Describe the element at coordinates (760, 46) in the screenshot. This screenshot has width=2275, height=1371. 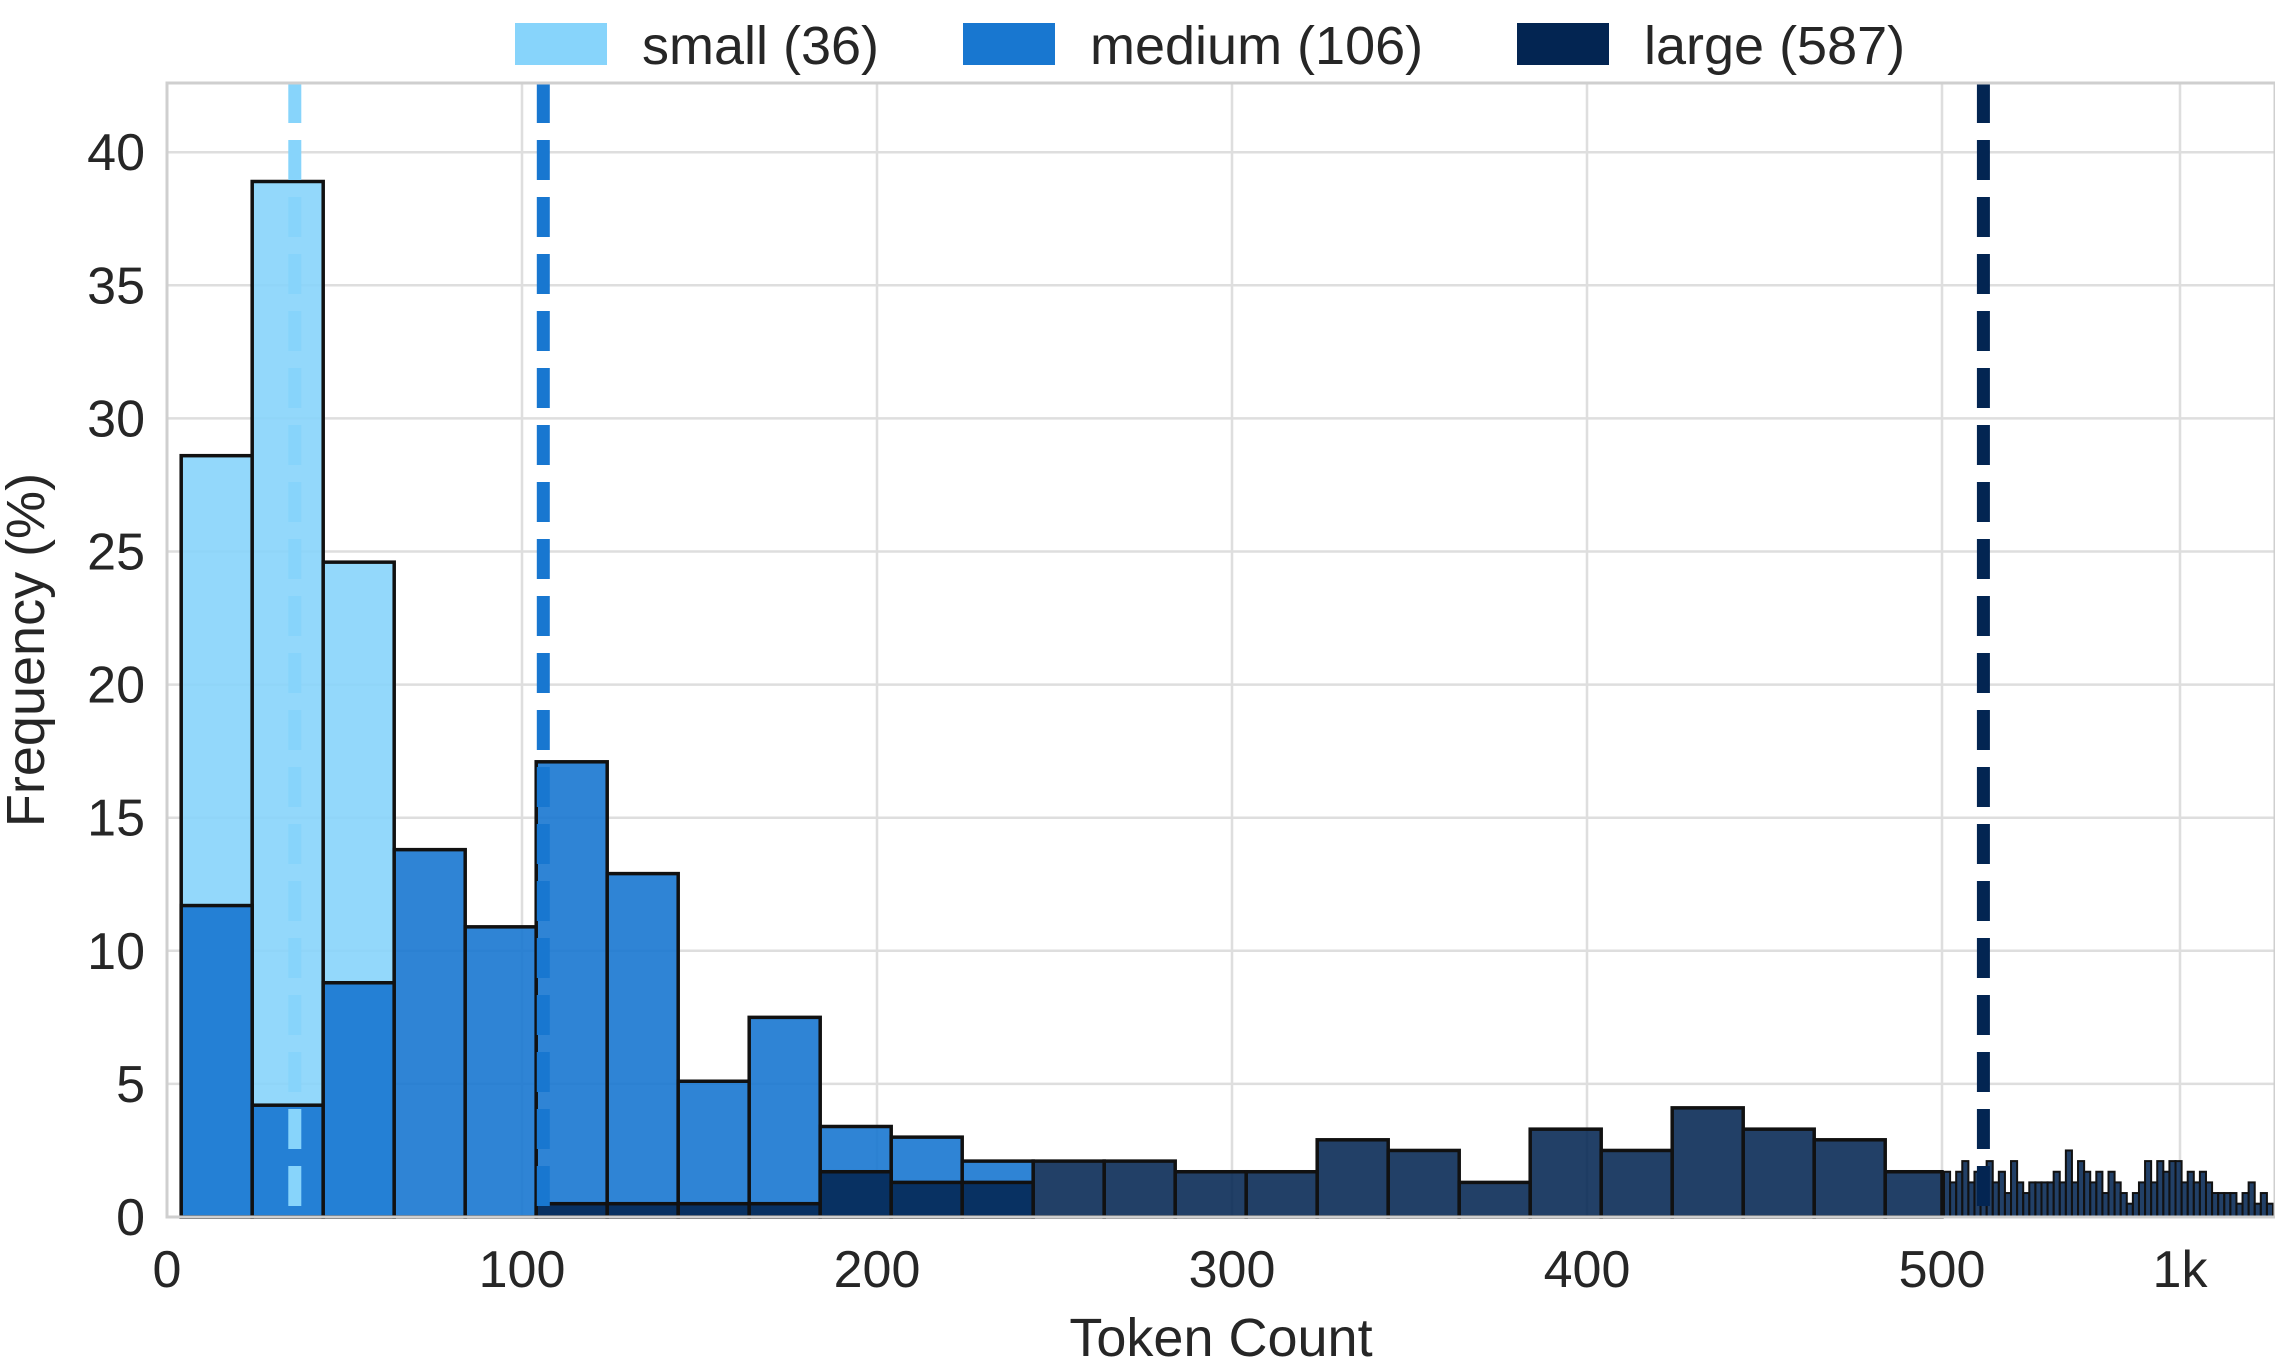
I see `legend-label-small: small (36)` at that location.